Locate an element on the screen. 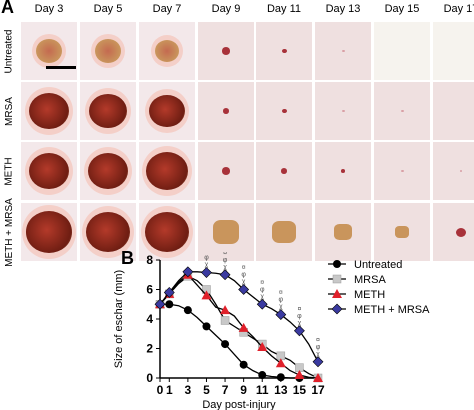 The height and width of the screenshot is (410, 474). x-tick-label: 11 is located at coordinates (262, 390).